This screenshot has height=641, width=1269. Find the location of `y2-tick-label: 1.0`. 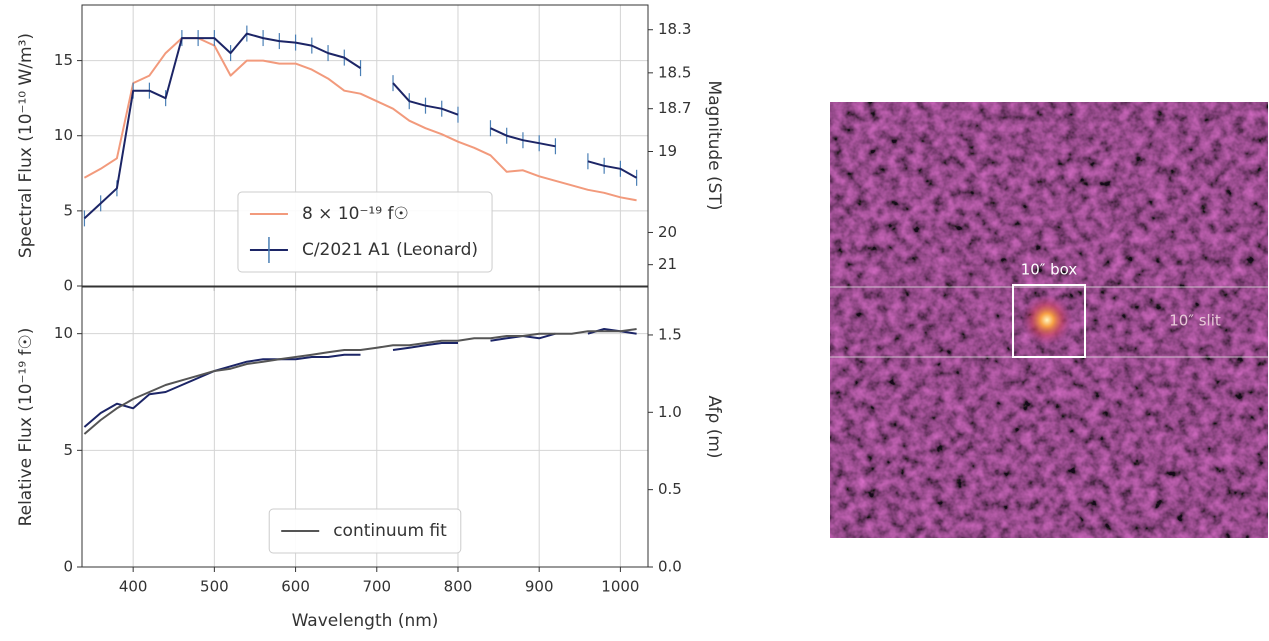

y2-tick-label: 1.0 is located at coordinates (670, 412).